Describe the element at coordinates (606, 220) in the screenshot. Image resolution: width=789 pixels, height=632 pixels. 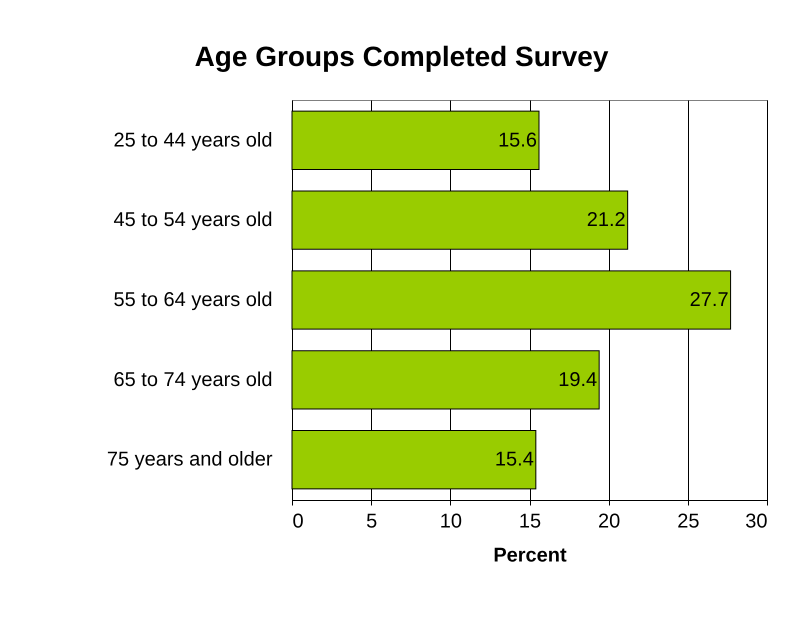
I see `data-label: 21.2` at that location.